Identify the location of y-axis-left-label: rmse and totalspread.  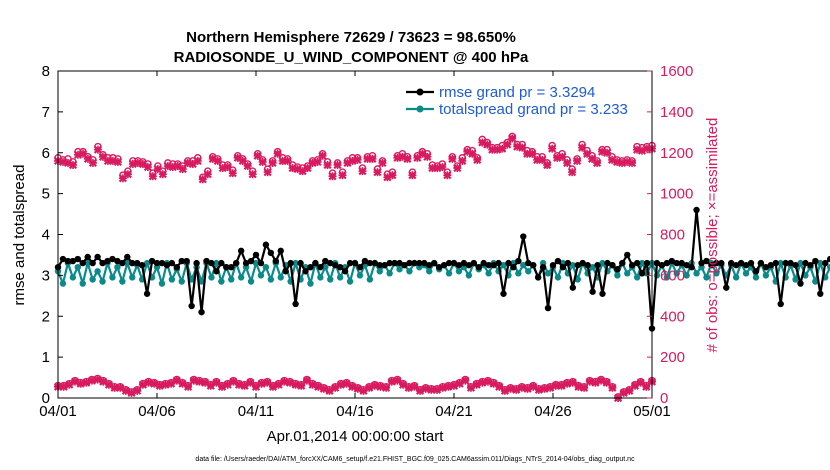
(19, 235).